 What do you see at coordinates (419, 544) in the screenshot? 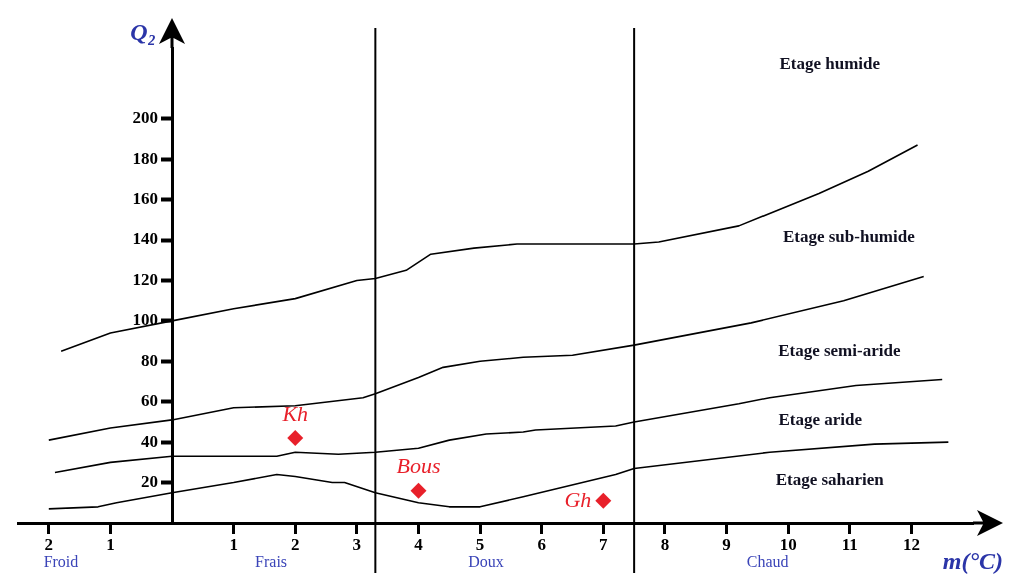
I see `x-tick-label: 4` at bounding box center [419, 544].